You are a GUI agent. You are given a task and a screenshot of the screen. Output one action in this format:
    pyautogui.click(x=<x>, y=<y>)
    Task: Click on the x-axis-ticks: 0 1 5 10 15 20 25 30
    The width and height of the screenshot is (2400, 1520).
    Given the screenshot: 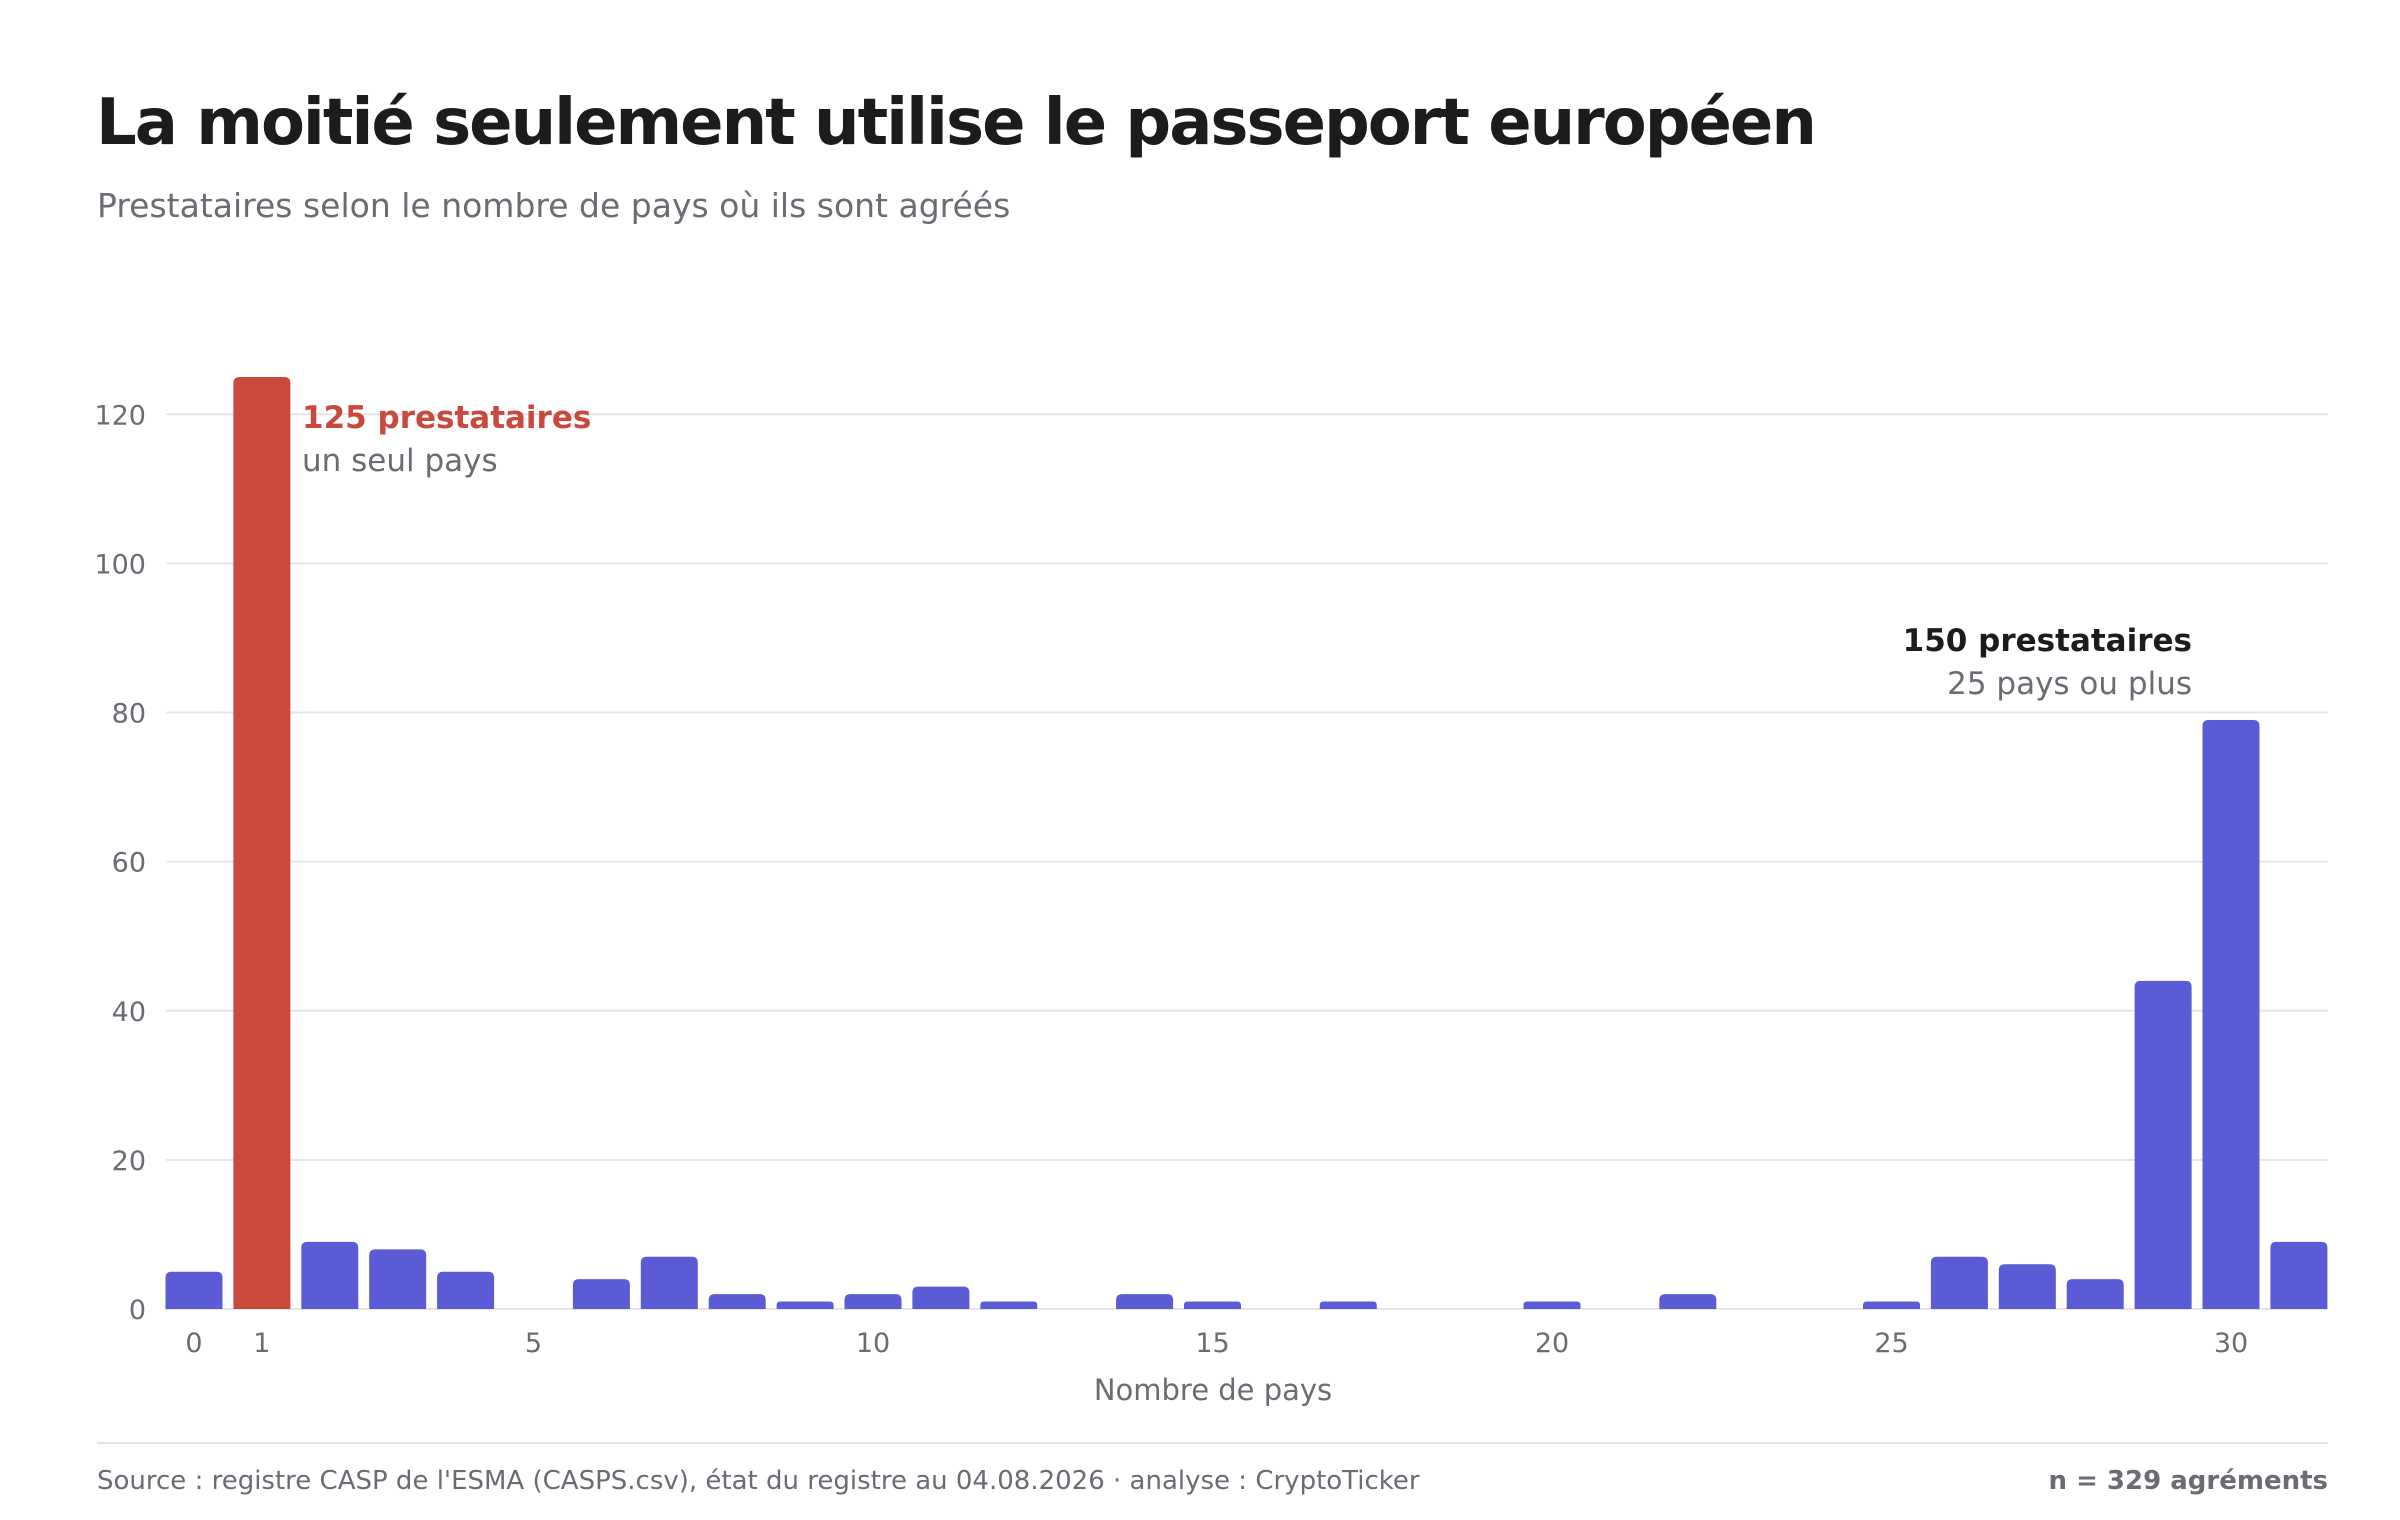 What is the action you would take?
    pyautogui.click(x=1216, y=1343)
    